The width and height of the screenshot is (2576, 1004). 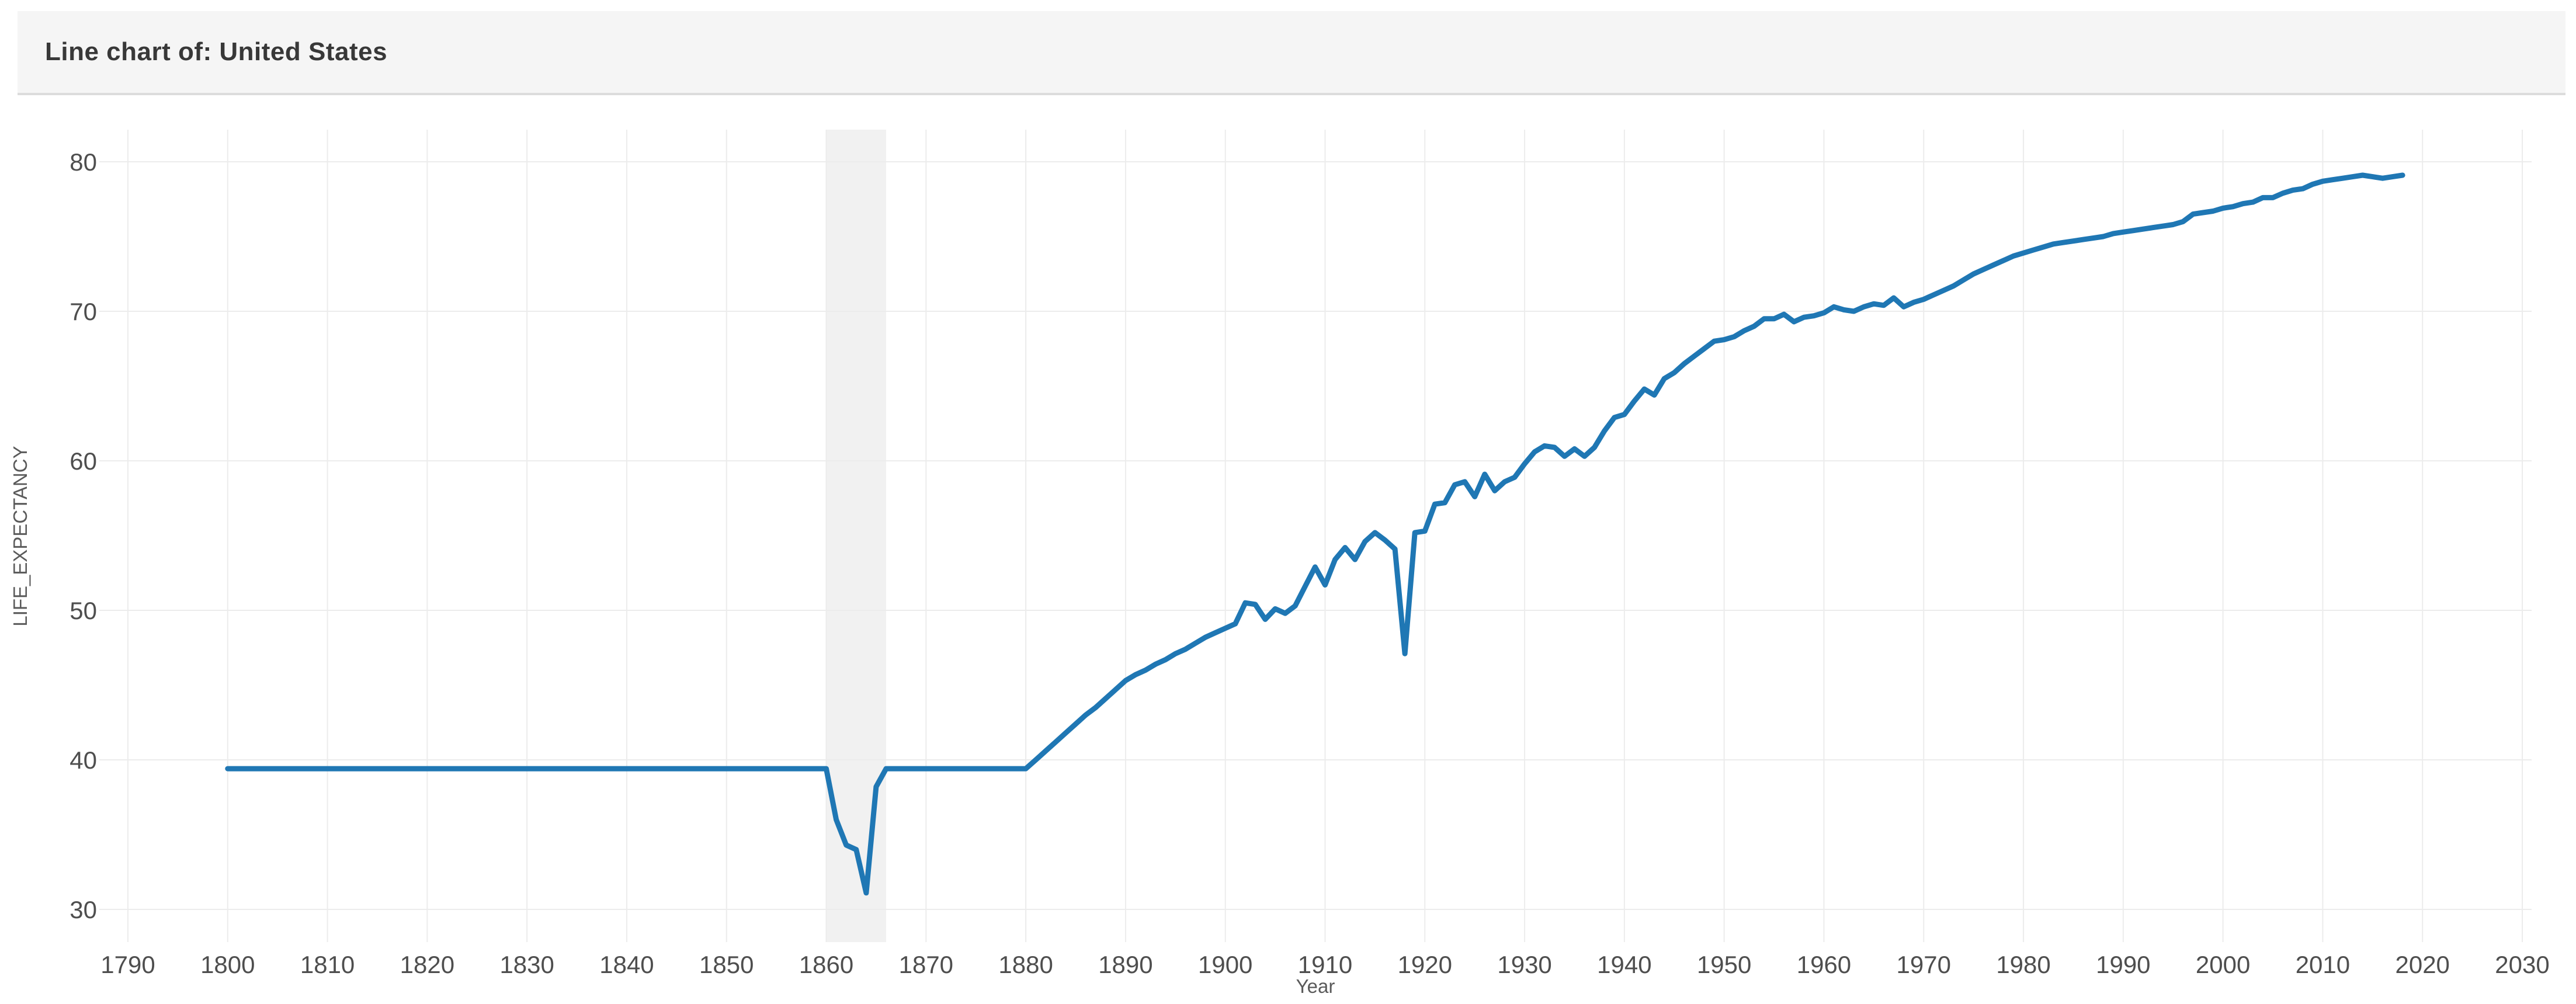 I want to click on x-tick-label: 1890, so click(x=1125, y=964).